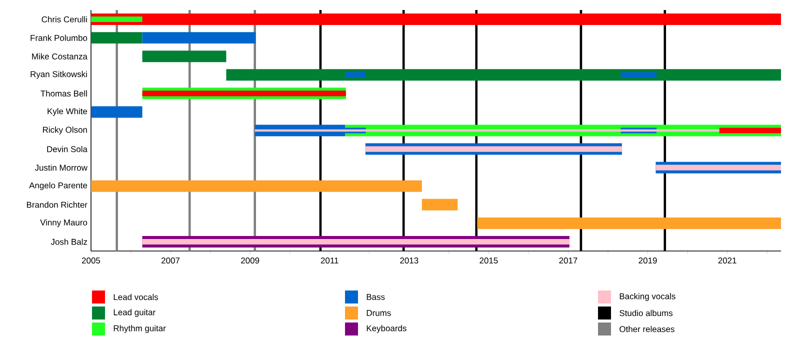 This screenshot has height=340, width=800. What do you see at coordinates (386, 329) in the screenshot?
I see `legend-label: Keyboards` at bounding box center [386, 329].